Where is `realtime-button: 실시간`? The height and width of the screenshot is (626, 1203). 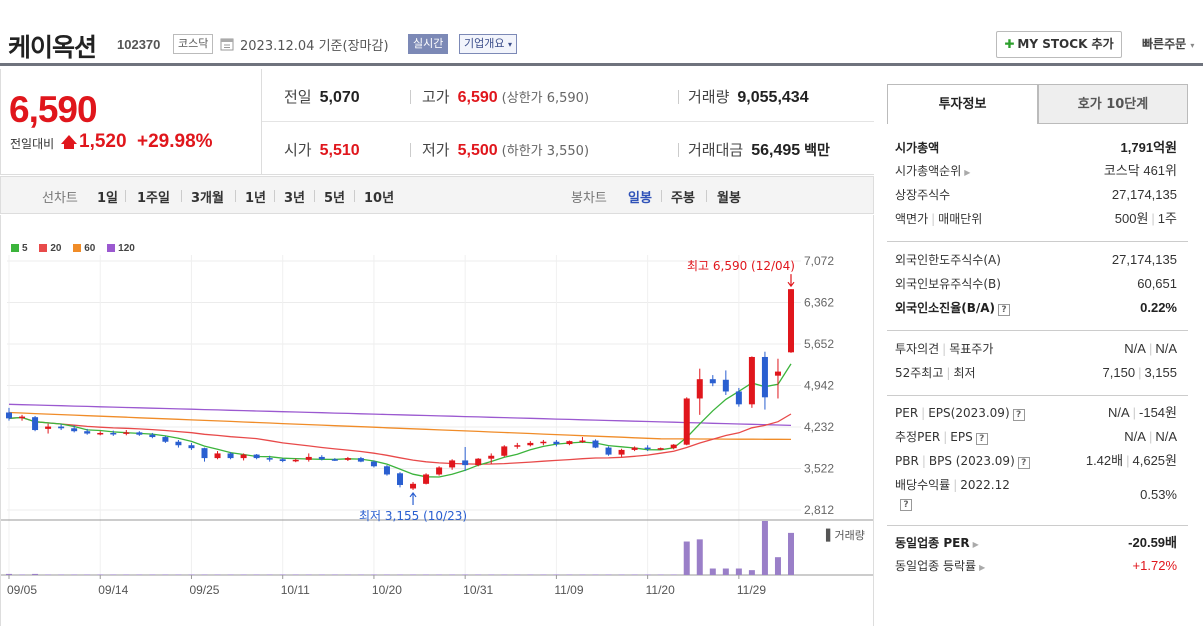
realtime-button: 실시간 is located at coordinates (428, 44).